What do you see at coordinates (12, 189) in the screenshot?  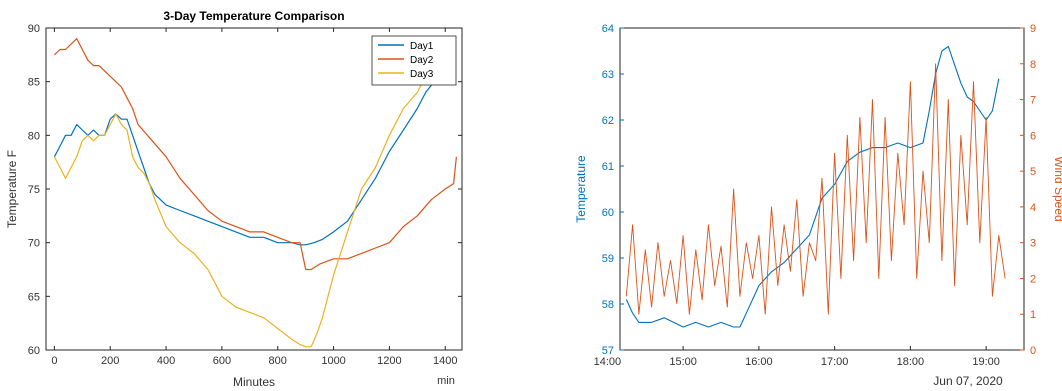 I see `chart1-y-axis-label: Temperature F` at bounding box center [12, 189].